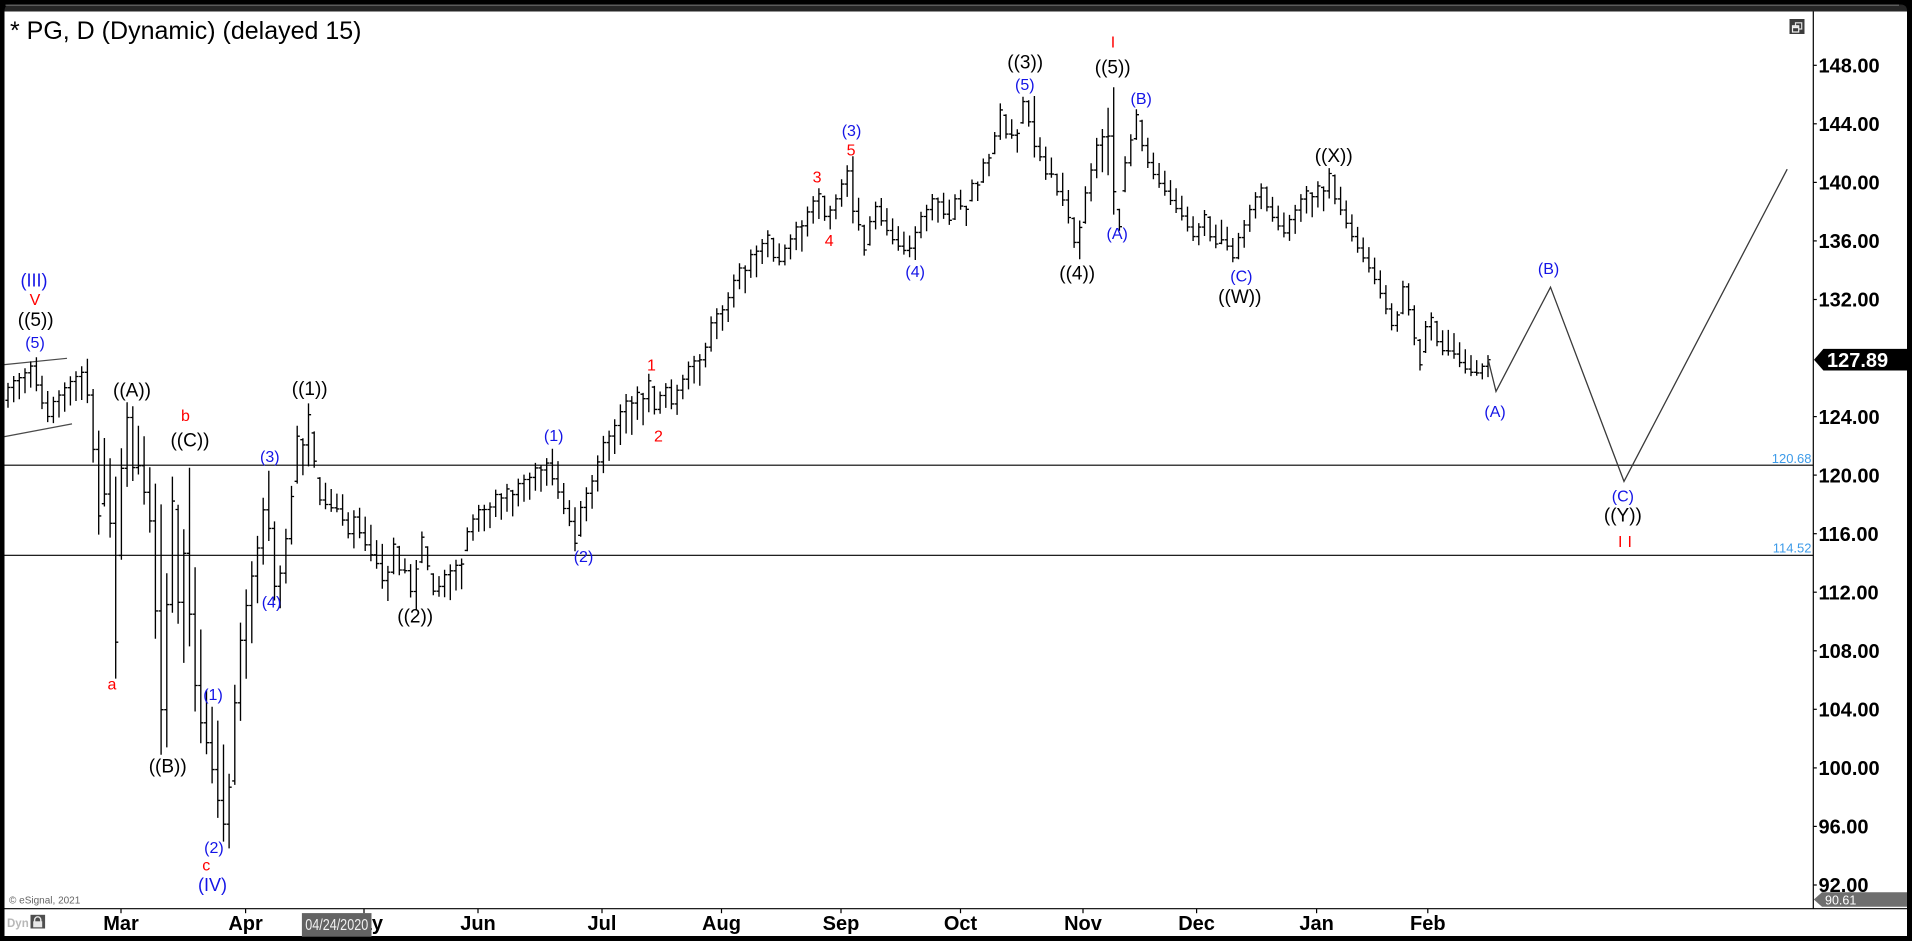 The height and width of the screenshot is (941, 1912). I want to click on svg-text: 124.00, so click(1849, 418).